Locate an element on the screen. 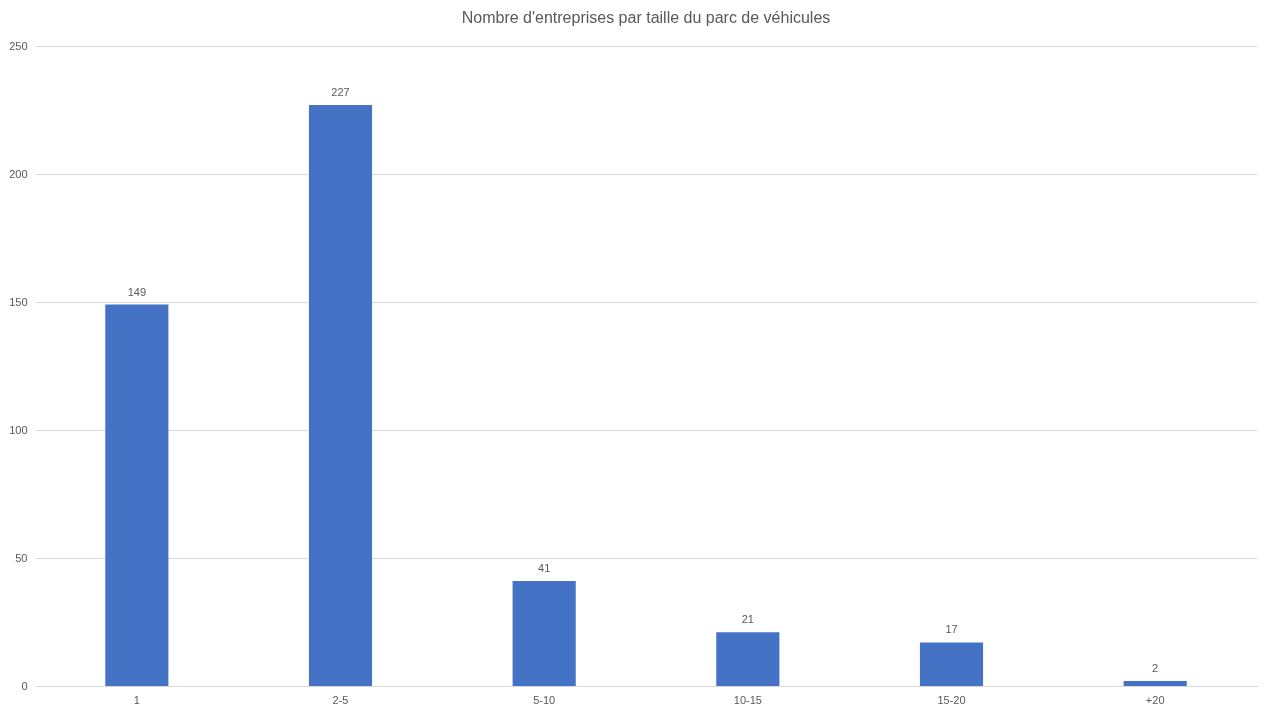 The height and width of the screenshot is (720, 1280). y-tick-label: 200 is located at coordinates (18, 173).